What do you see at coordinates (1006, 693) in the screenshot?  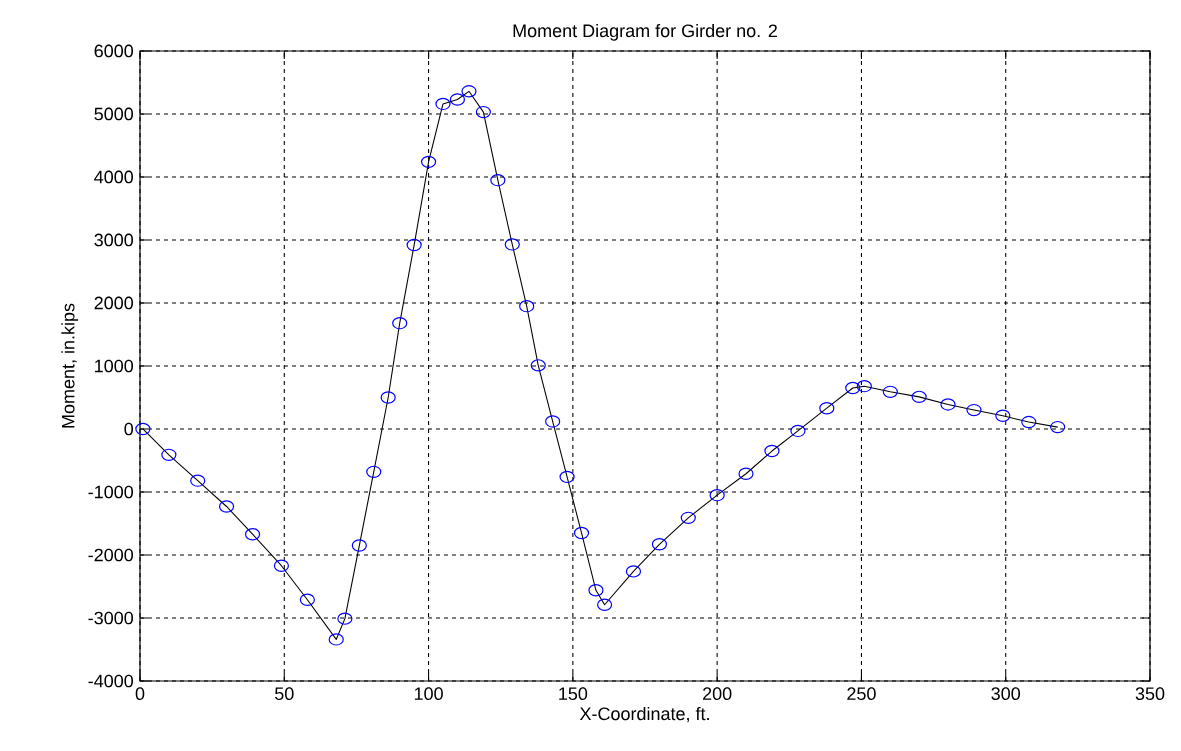 I see `x-tick-label: 300` at bounding box center [1006, 693].